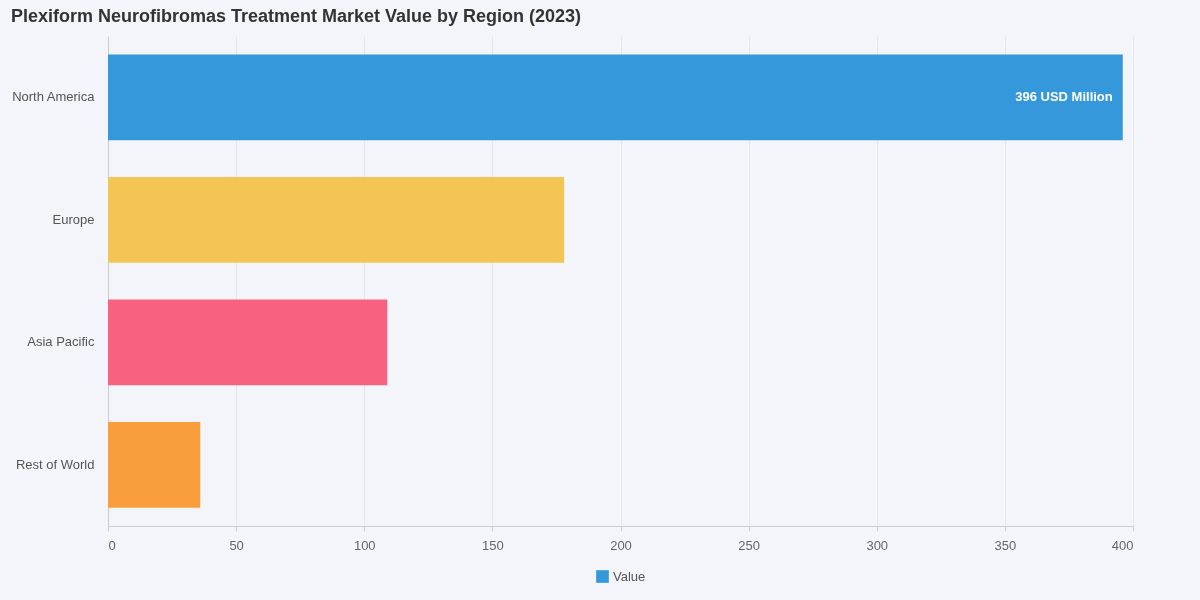 The height and width of the screenshot is (600, 1200). I want to click on x-tick-label: 50, so click(236, 545).